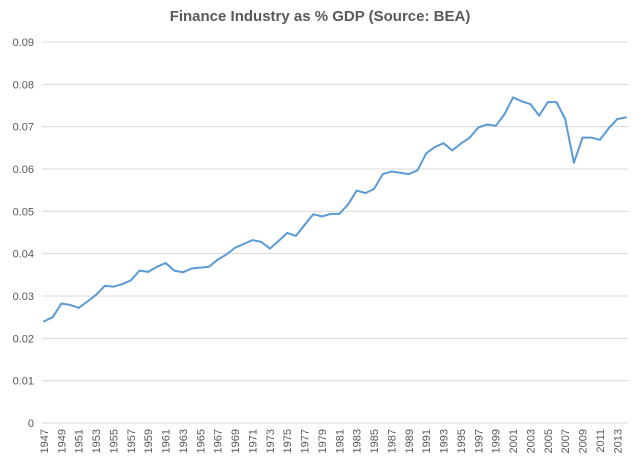 Image resolution: width=640 pixels, height=464 pixels. Describe the element at coordinates (167, 441) in the screenshot. I see `x-tick-label: 1961` at that location.